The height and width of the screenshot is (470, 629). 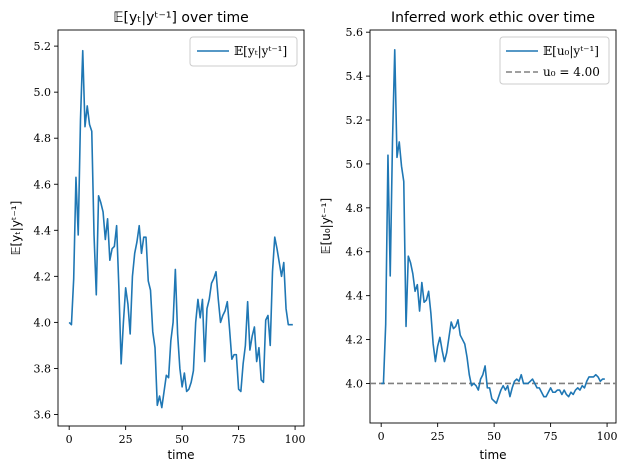 What do you see at coordinates (571, 72) in the screenshot?
I see `legend-label-reference: u₀ = 4.00` at bounding box center [571, 72].